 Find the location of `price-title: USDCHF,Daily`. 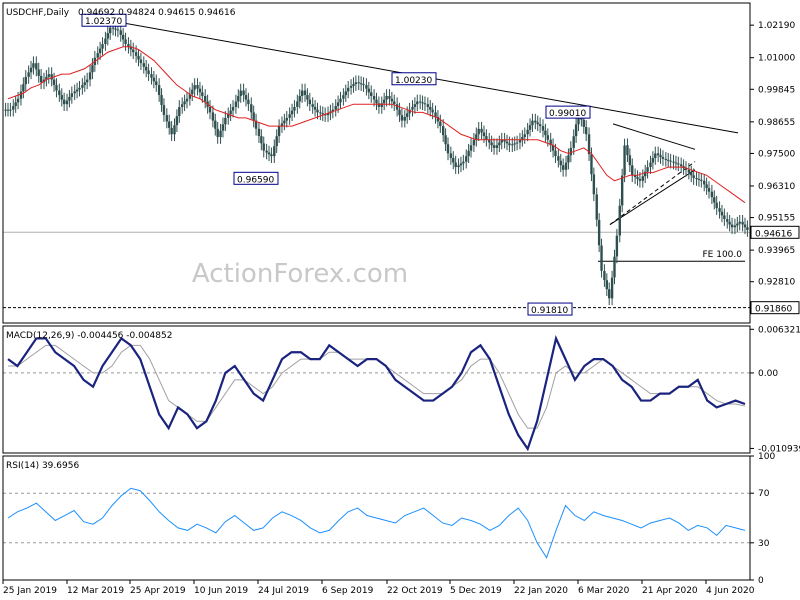

price-title: USDCHF,Daily is located at coordinates (38, 13).